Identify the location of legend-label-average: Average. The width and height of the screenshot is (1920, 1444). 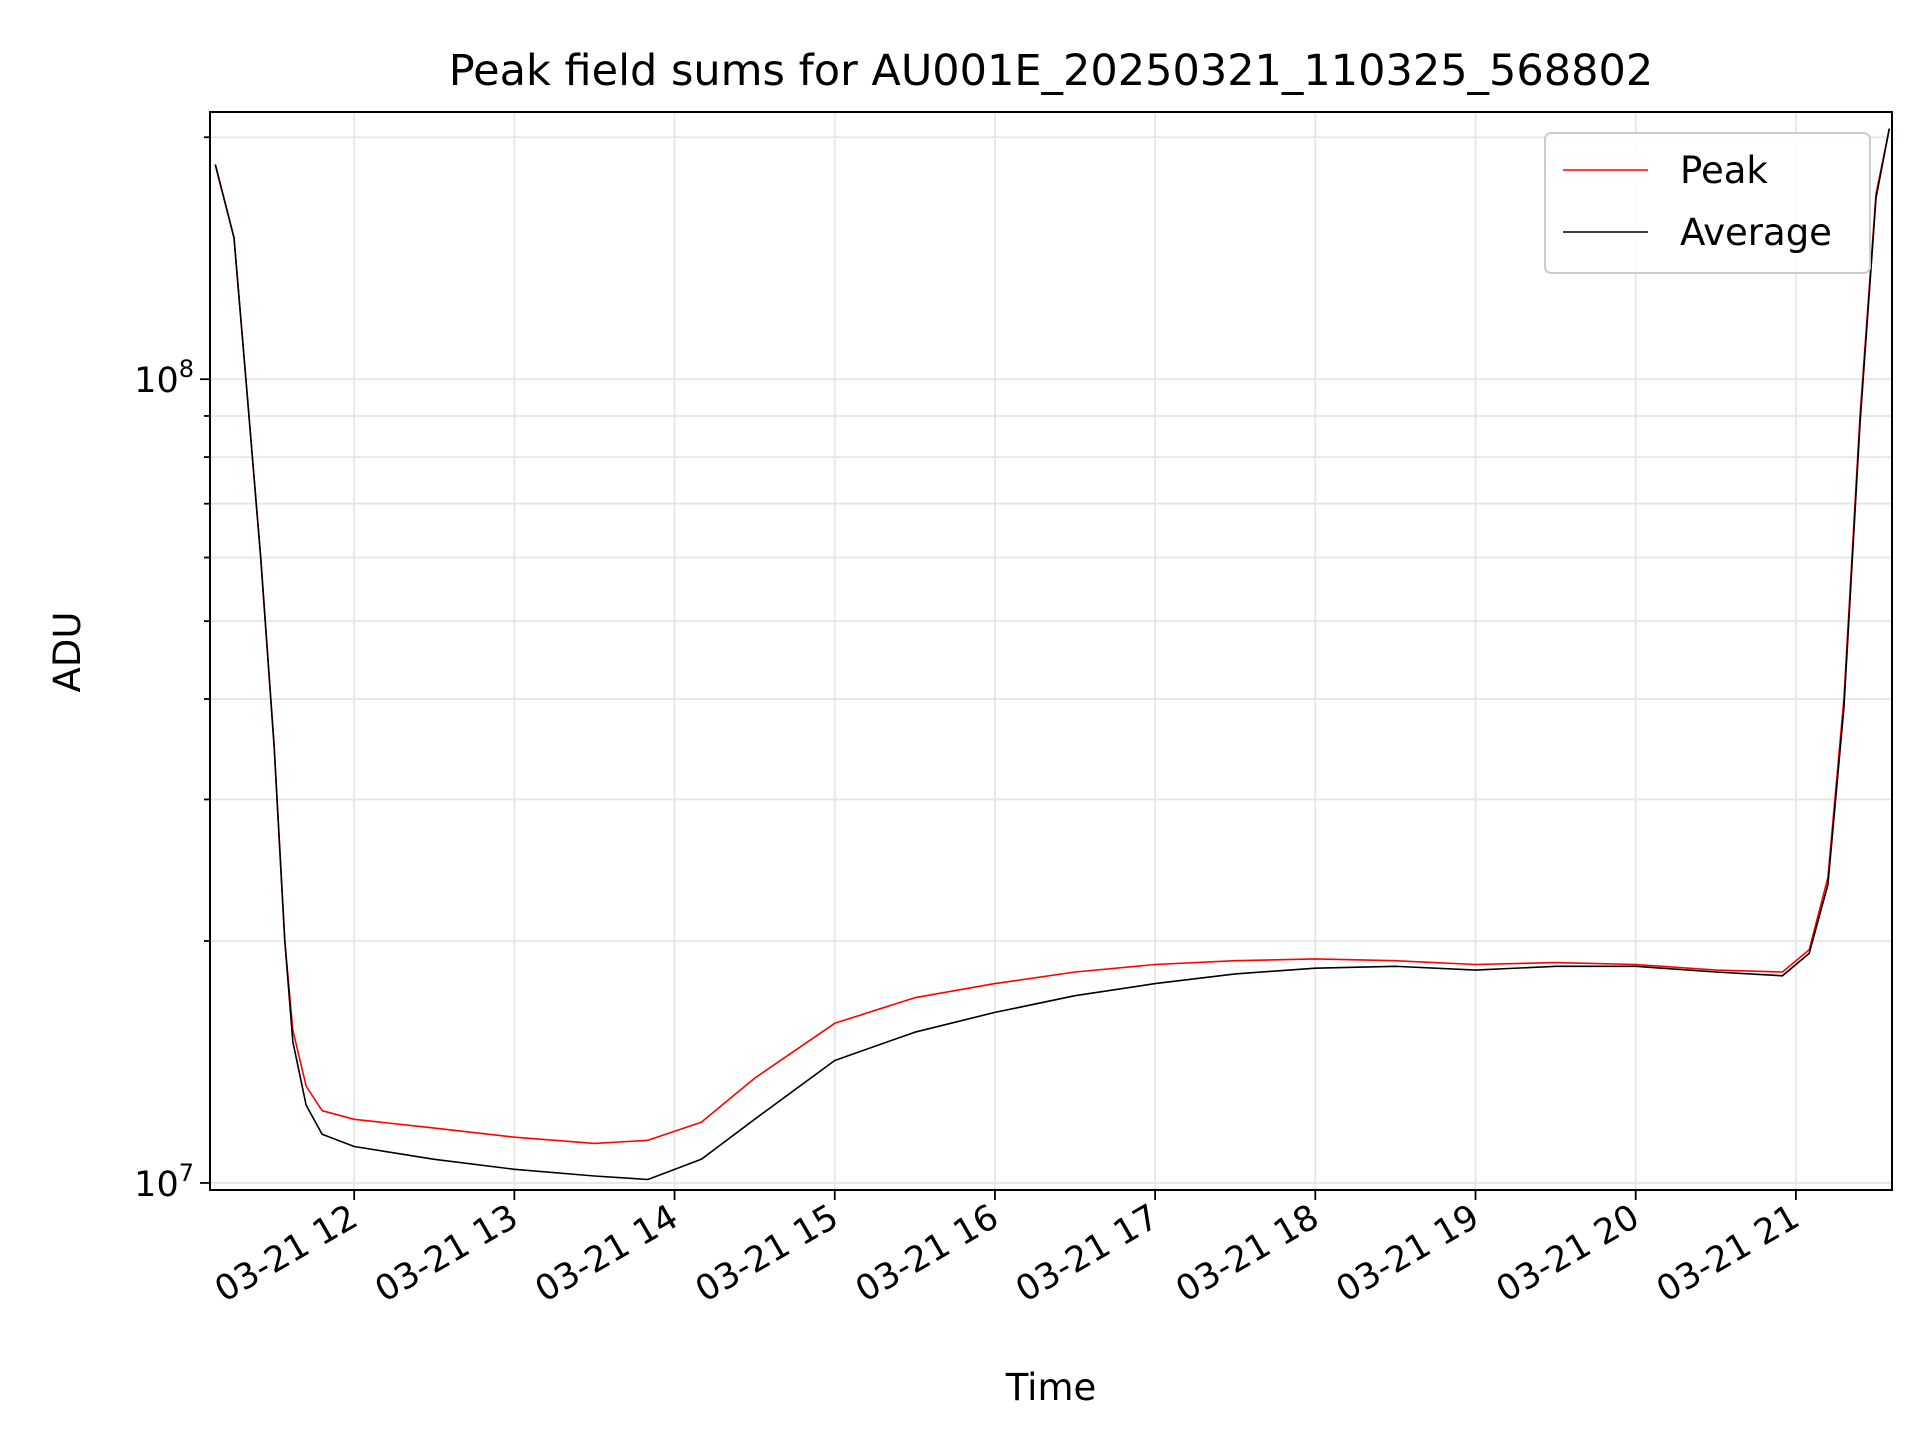
(1756, 232).